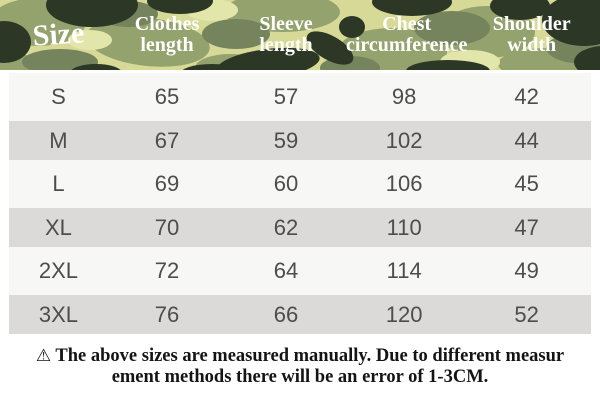 The width and height of the screenshot is (600, 400). Describe the element at coordinates (58, 270) in the screenshot. I see `size-label: 2XL` at that location.